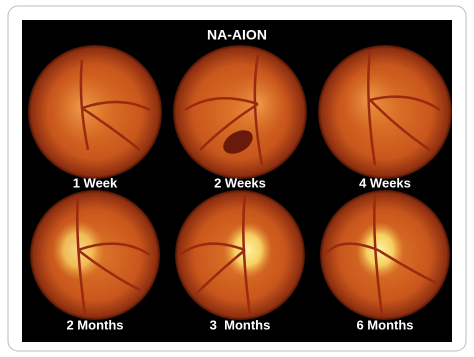 The height and width of the screenshot is (357, 474). Describe the element at coordinates (384, 324) in the screenshot. I see `panel-label: 6 Months` at that location.